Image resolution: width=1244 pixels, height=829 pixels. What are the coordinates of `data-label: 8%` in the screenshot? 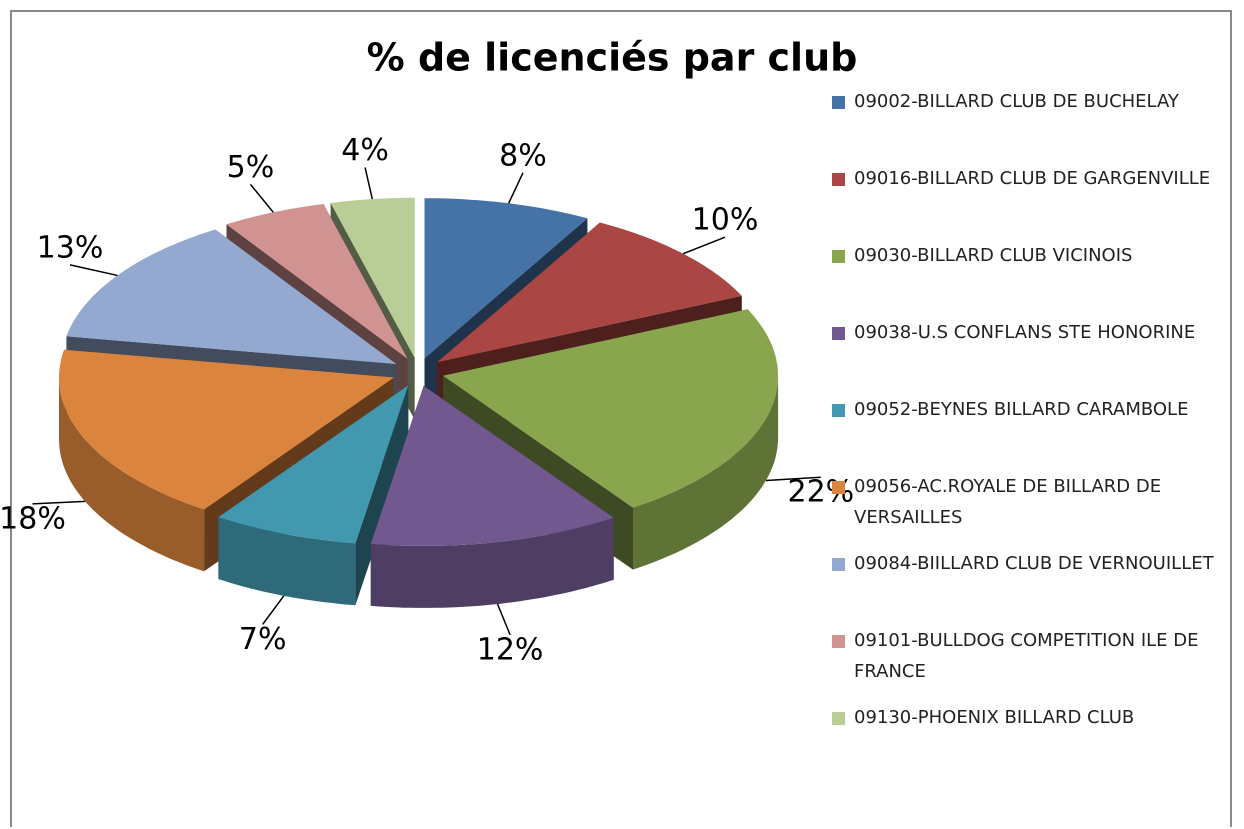 It's located at (523, 155).